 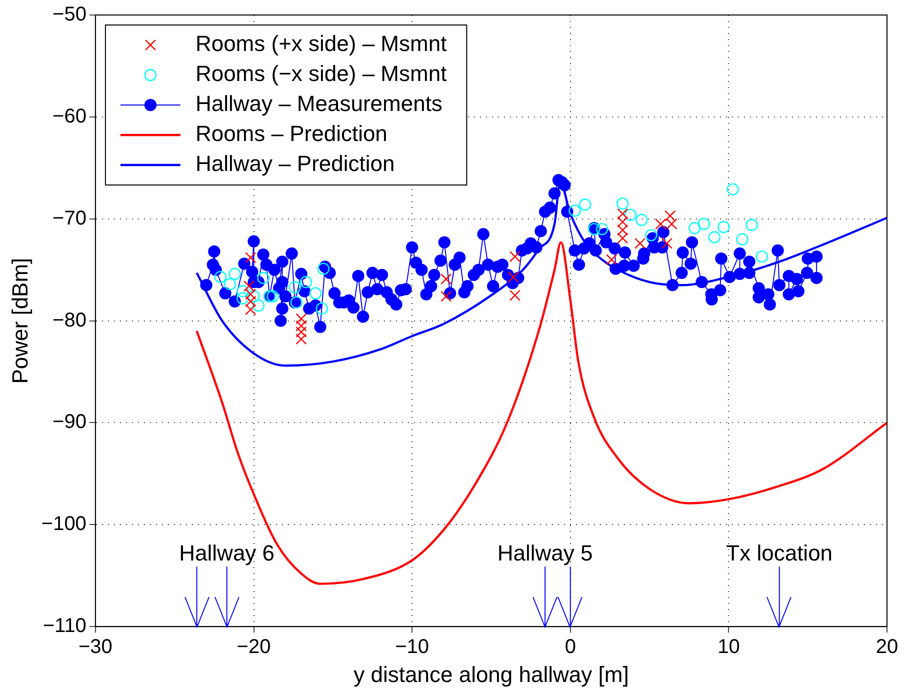 What do you see at coordinates (321, 73) in the screenshot?
I see `legend-label: Rooms (−x side) – Msmnt` at bounding box center [321, 73].